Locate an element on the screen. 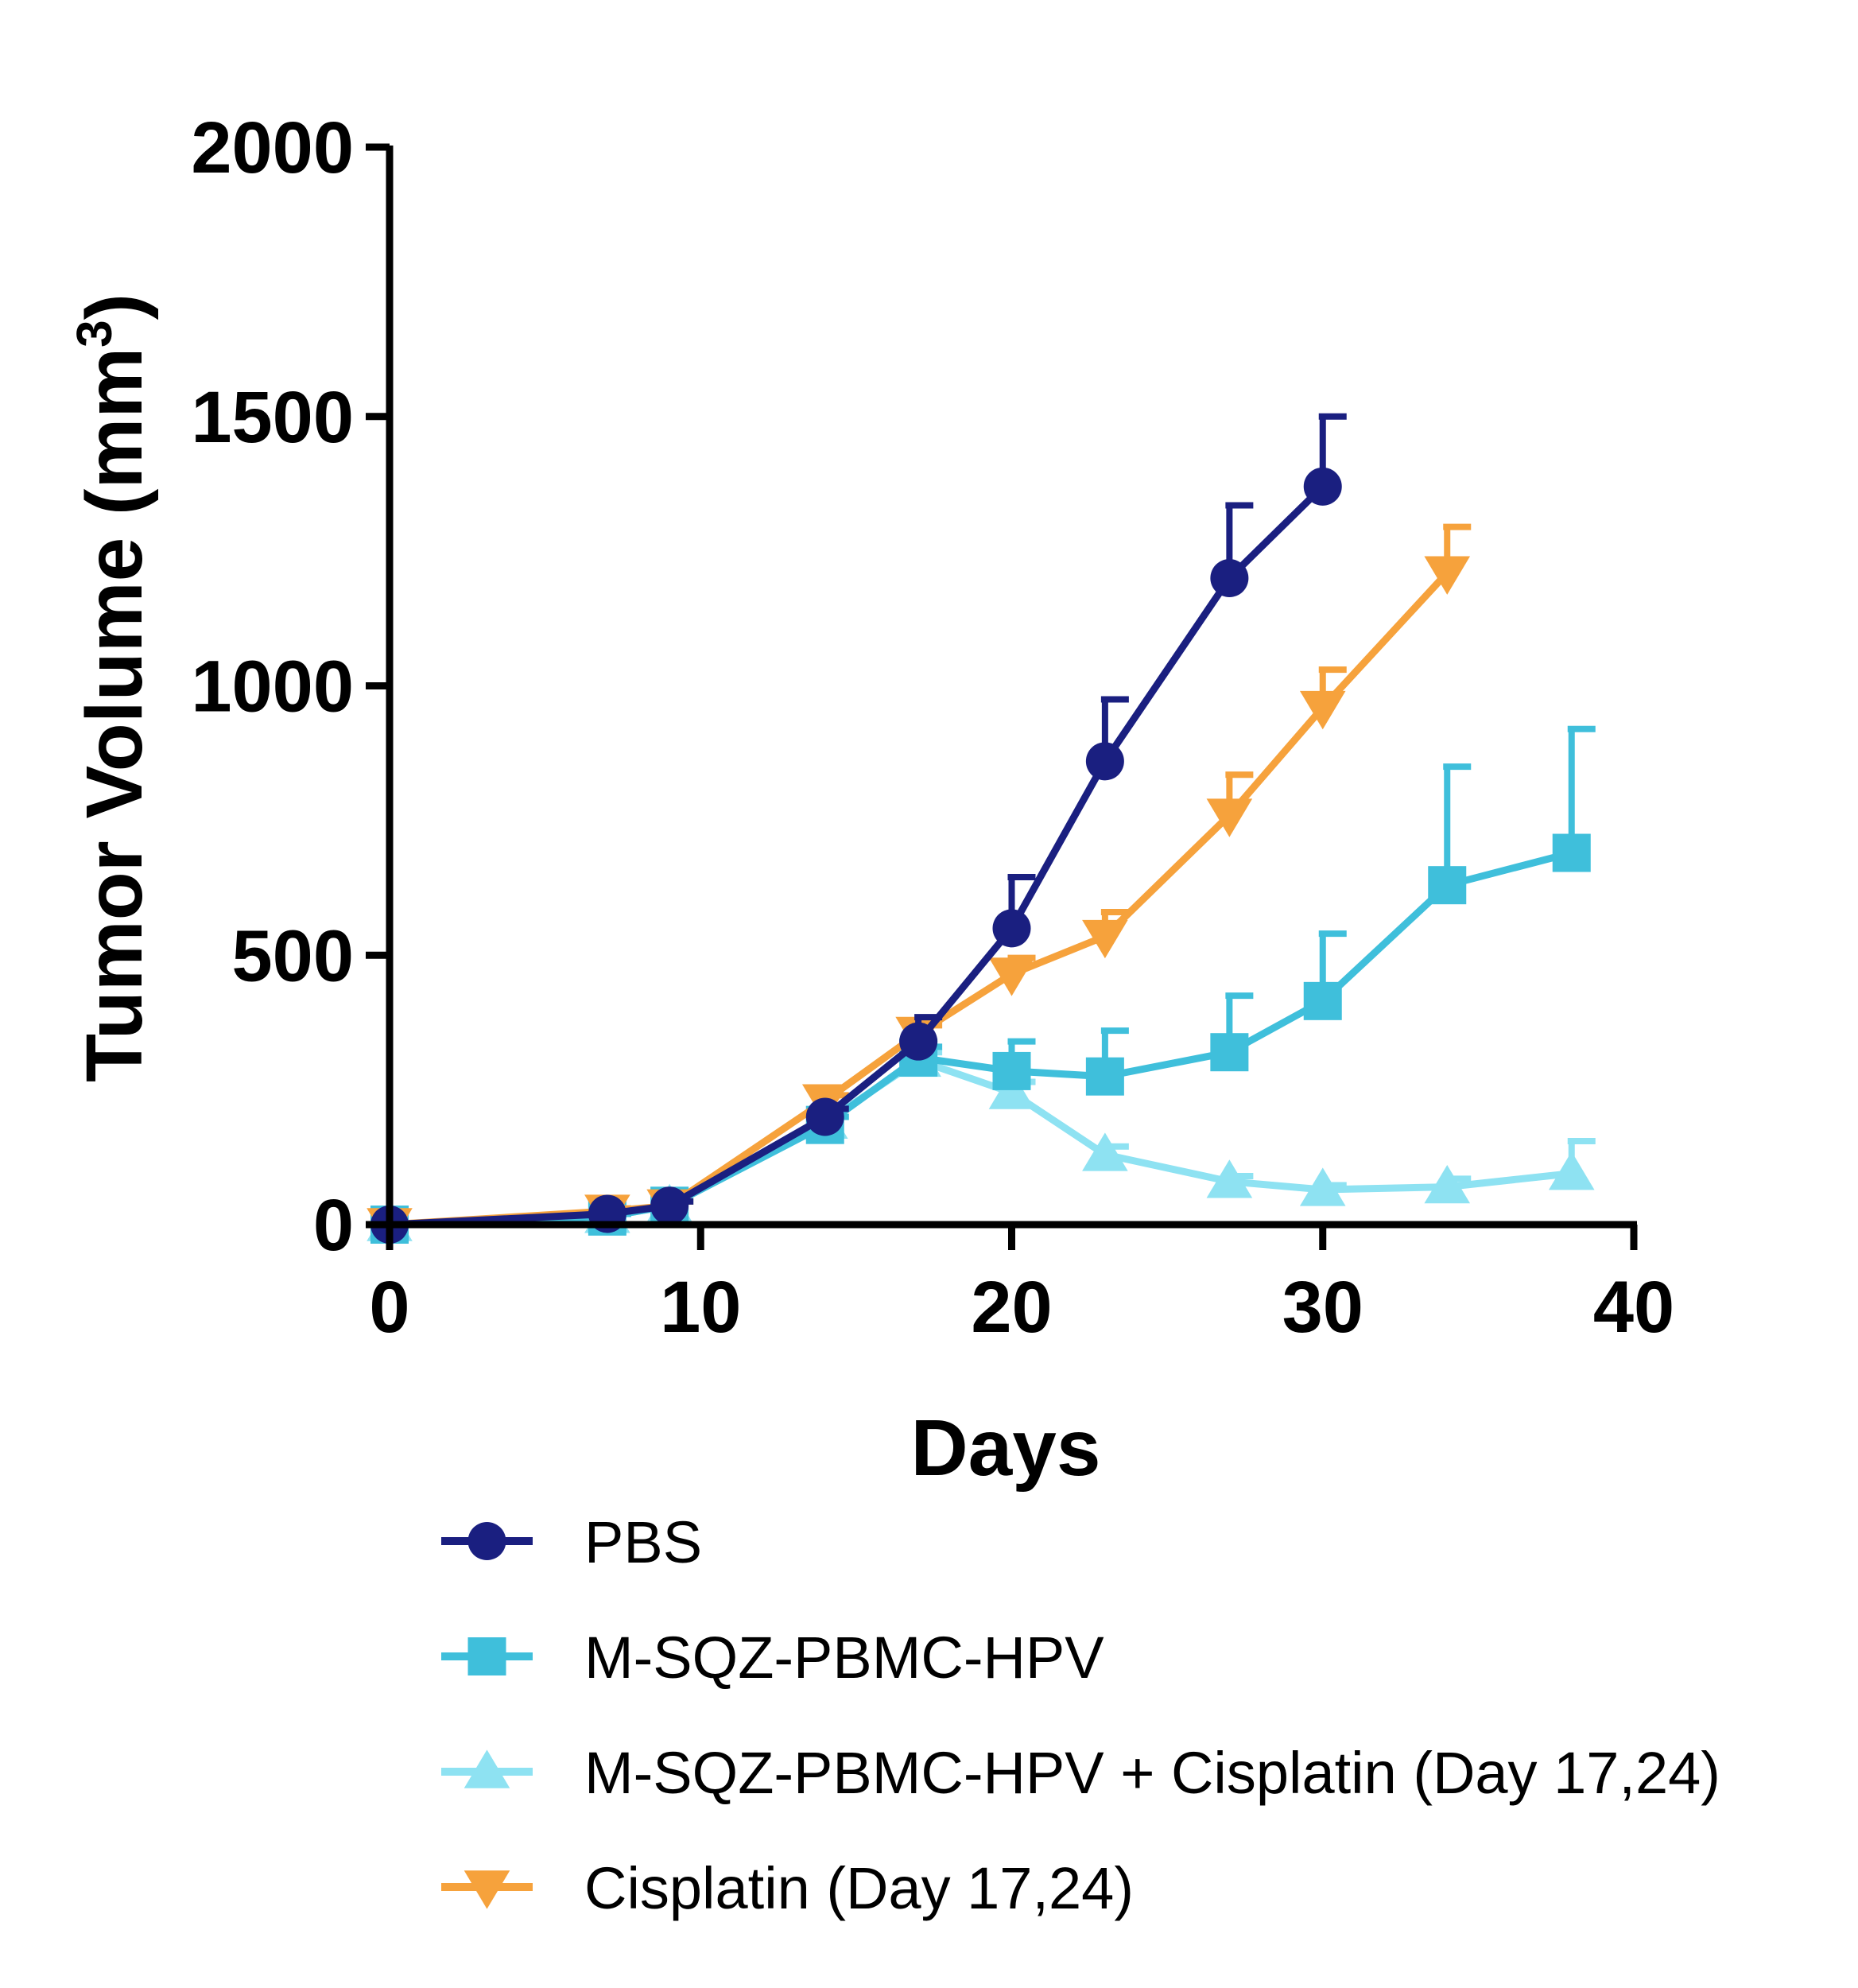 Image resolution: width=1858 pixels, height=1988 pixels. legend-item-2: M-SQZ-PBMC-HPV + Cisplatin (Day 17,24) is located at coordinates (1080, 1773).